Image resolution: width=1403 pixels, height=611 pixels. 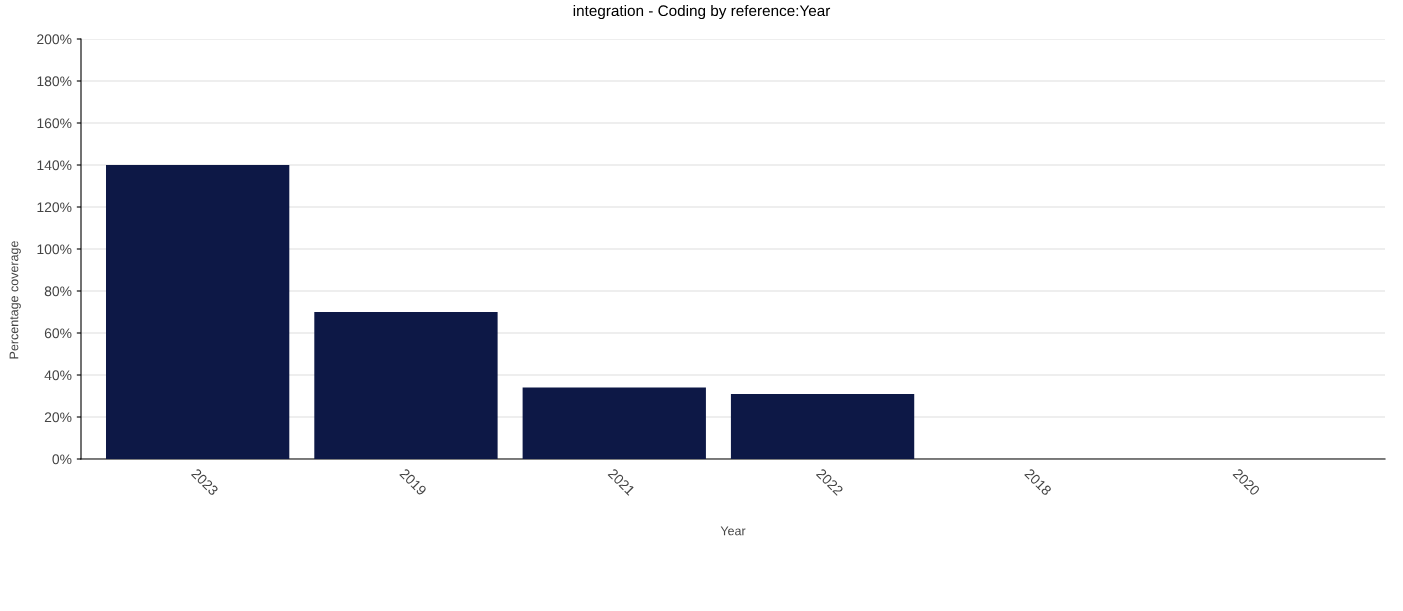 I want to click on y-tick-label: 100%, so click(x=54, y=249).